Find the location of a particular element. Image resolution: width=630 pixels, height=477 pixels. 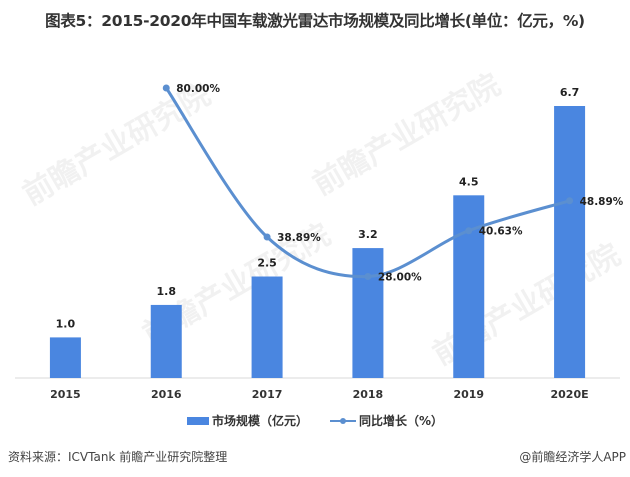

growth-point-2017 is located at coordinates (267, 237).